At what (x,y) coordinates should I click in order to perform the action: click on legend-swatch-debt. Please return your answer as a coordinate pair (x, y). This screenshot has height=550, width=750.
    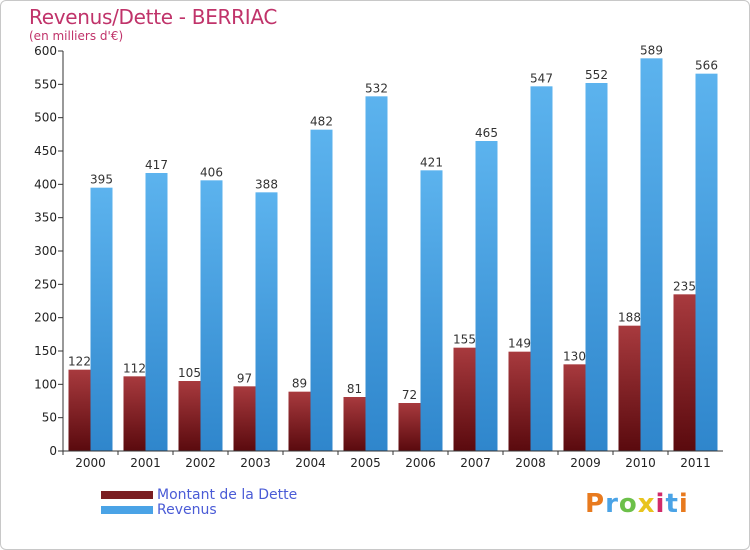
    Looking at the image, I should click on (127, 495).